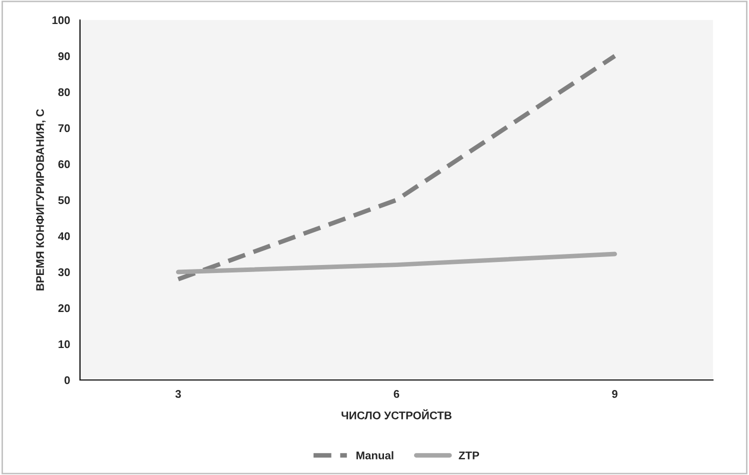 The width and height of the screenshot is (749, 475). I want to click on y-tick-label: 70, so click(64, 128).